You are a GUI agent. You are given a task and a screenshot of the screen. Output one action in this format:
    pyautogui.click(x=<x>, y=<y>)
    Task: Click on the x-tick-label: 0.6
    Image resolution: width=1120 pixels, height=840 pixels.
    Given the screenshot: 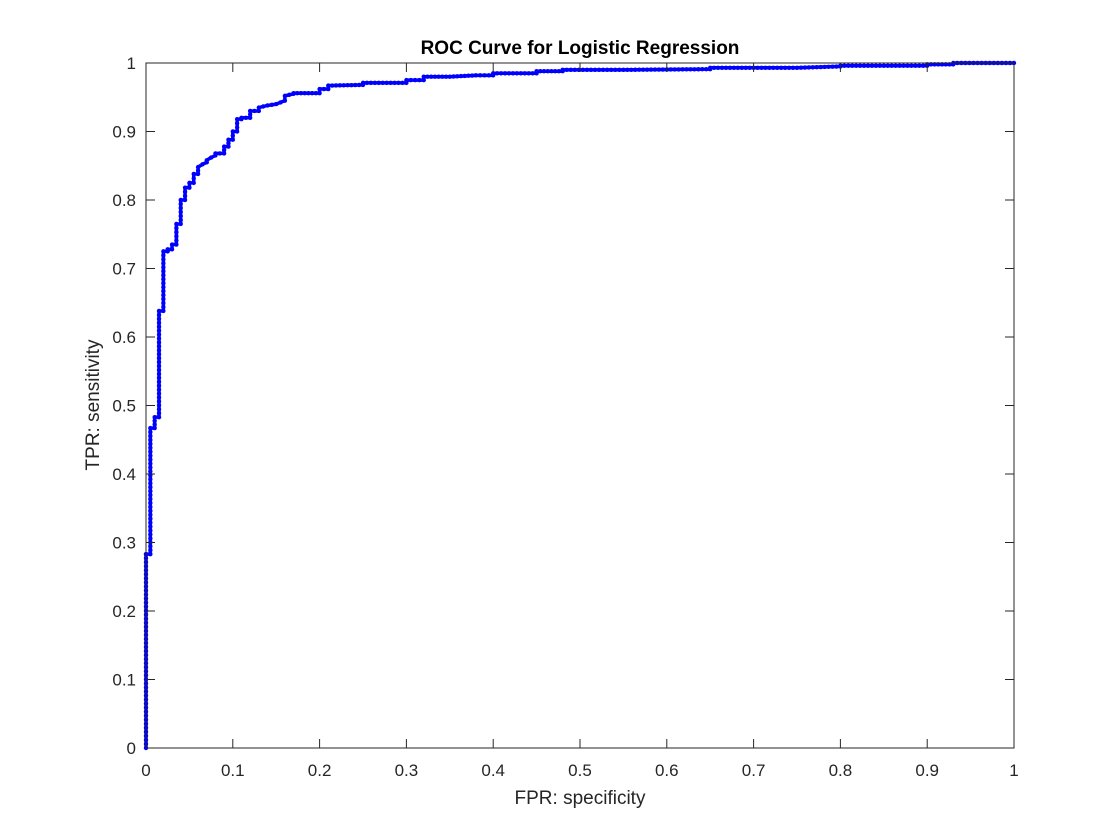 What is the action you would take?
    pyautogui.click(x=667, y=770)
    